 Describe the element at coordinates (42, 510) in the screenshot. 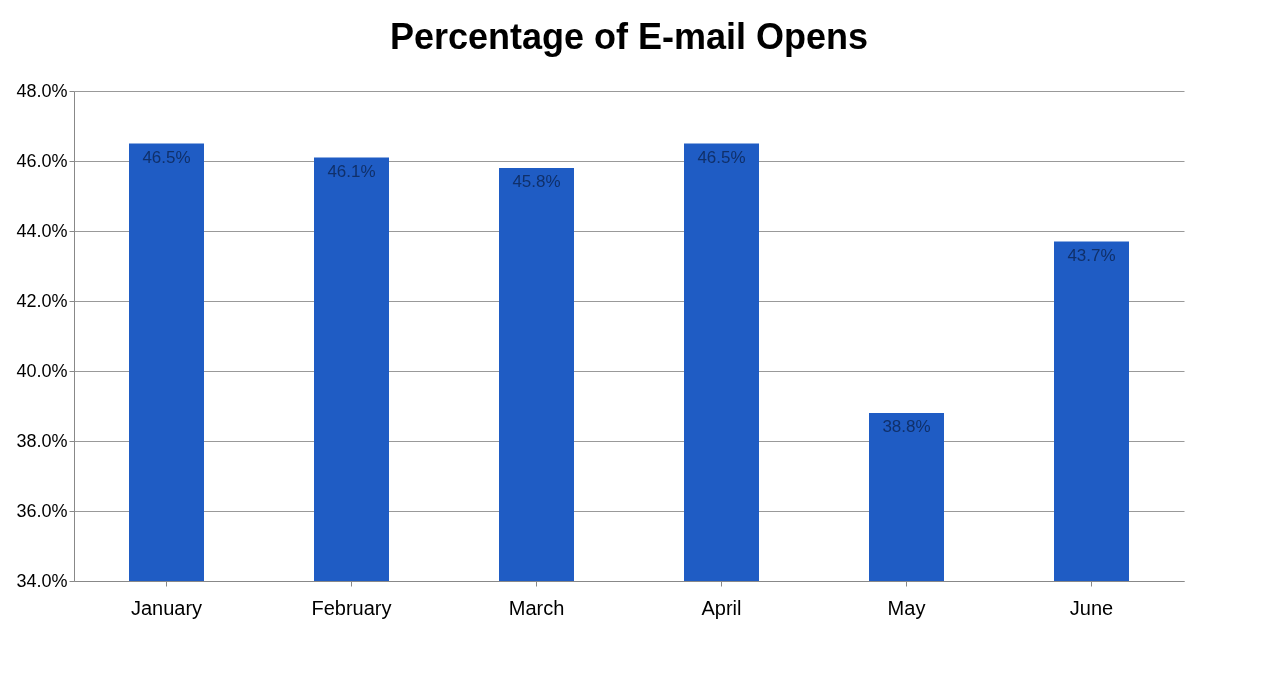

I see `y-tick-label: 36.0%` at that location.